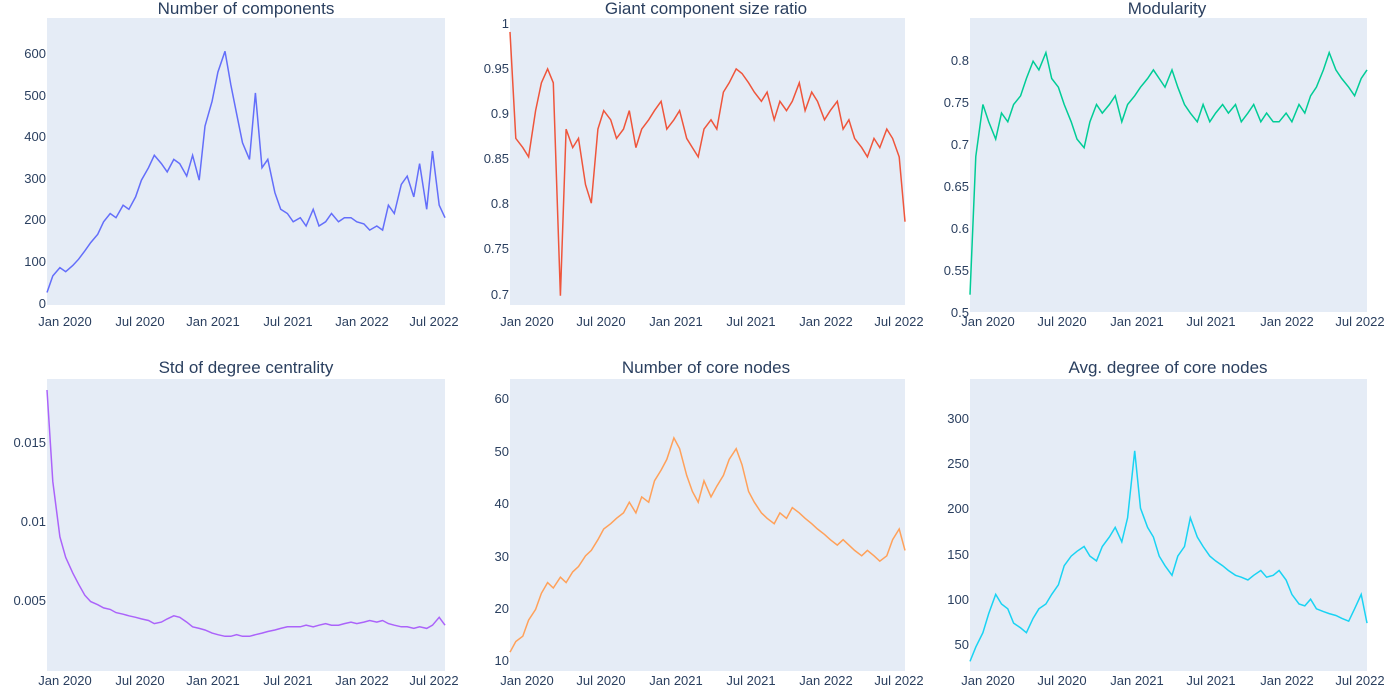 This screenshot has width=1400, height=700. Describe the element at coordinates (960, 228) in the screenshot. I see `y-tick-label: 0.6` at that location.